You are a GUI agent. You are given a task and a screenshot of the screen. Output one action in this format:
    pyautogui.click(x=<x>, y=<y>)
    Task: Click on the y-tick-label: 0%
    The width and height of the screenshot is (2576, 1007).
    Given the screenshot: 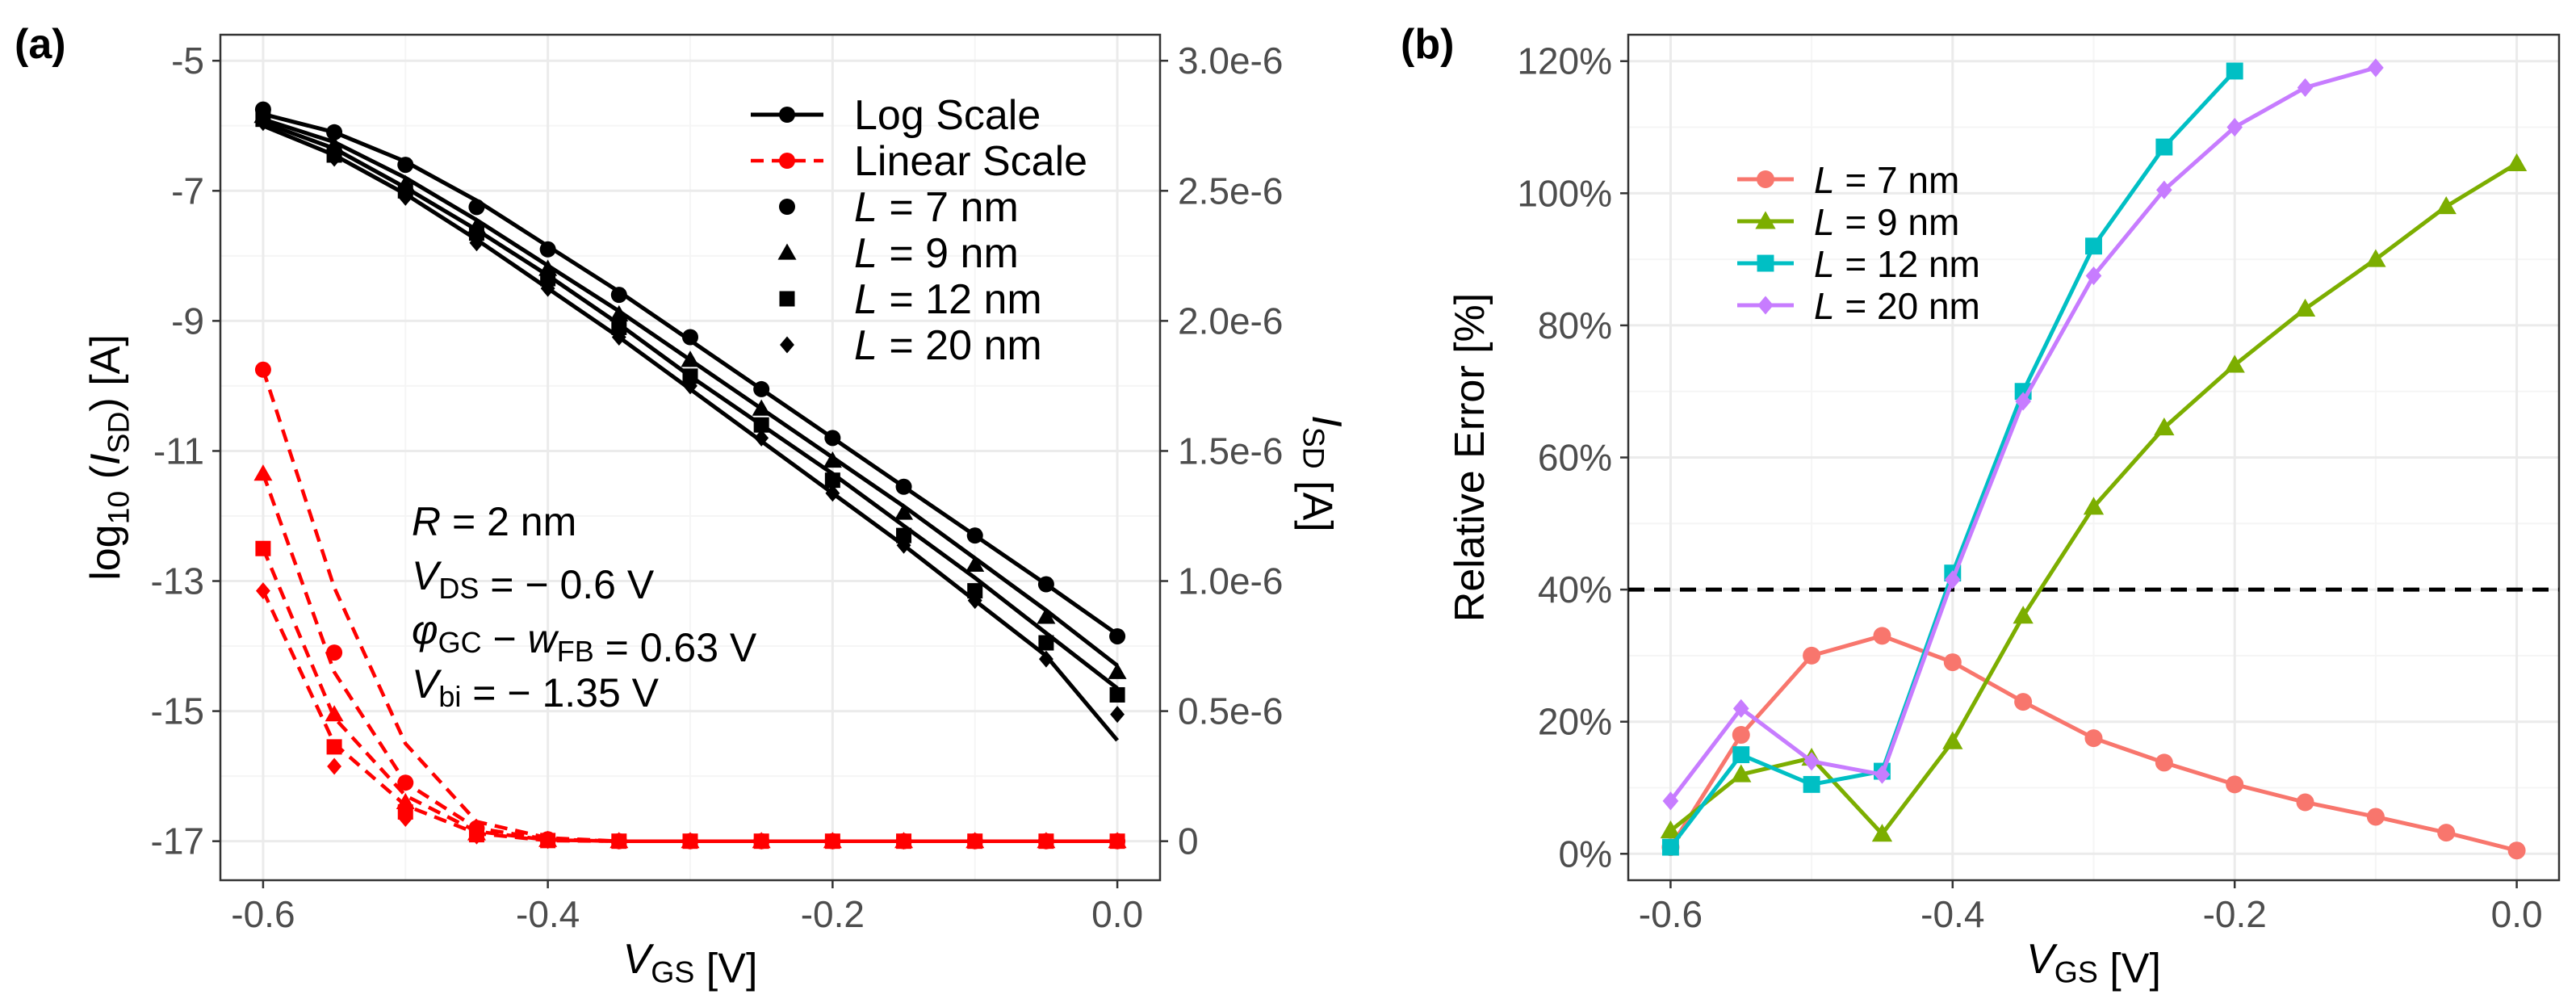 What is the action you would take?
    pyautogui.click(x=1585, y=854)
    